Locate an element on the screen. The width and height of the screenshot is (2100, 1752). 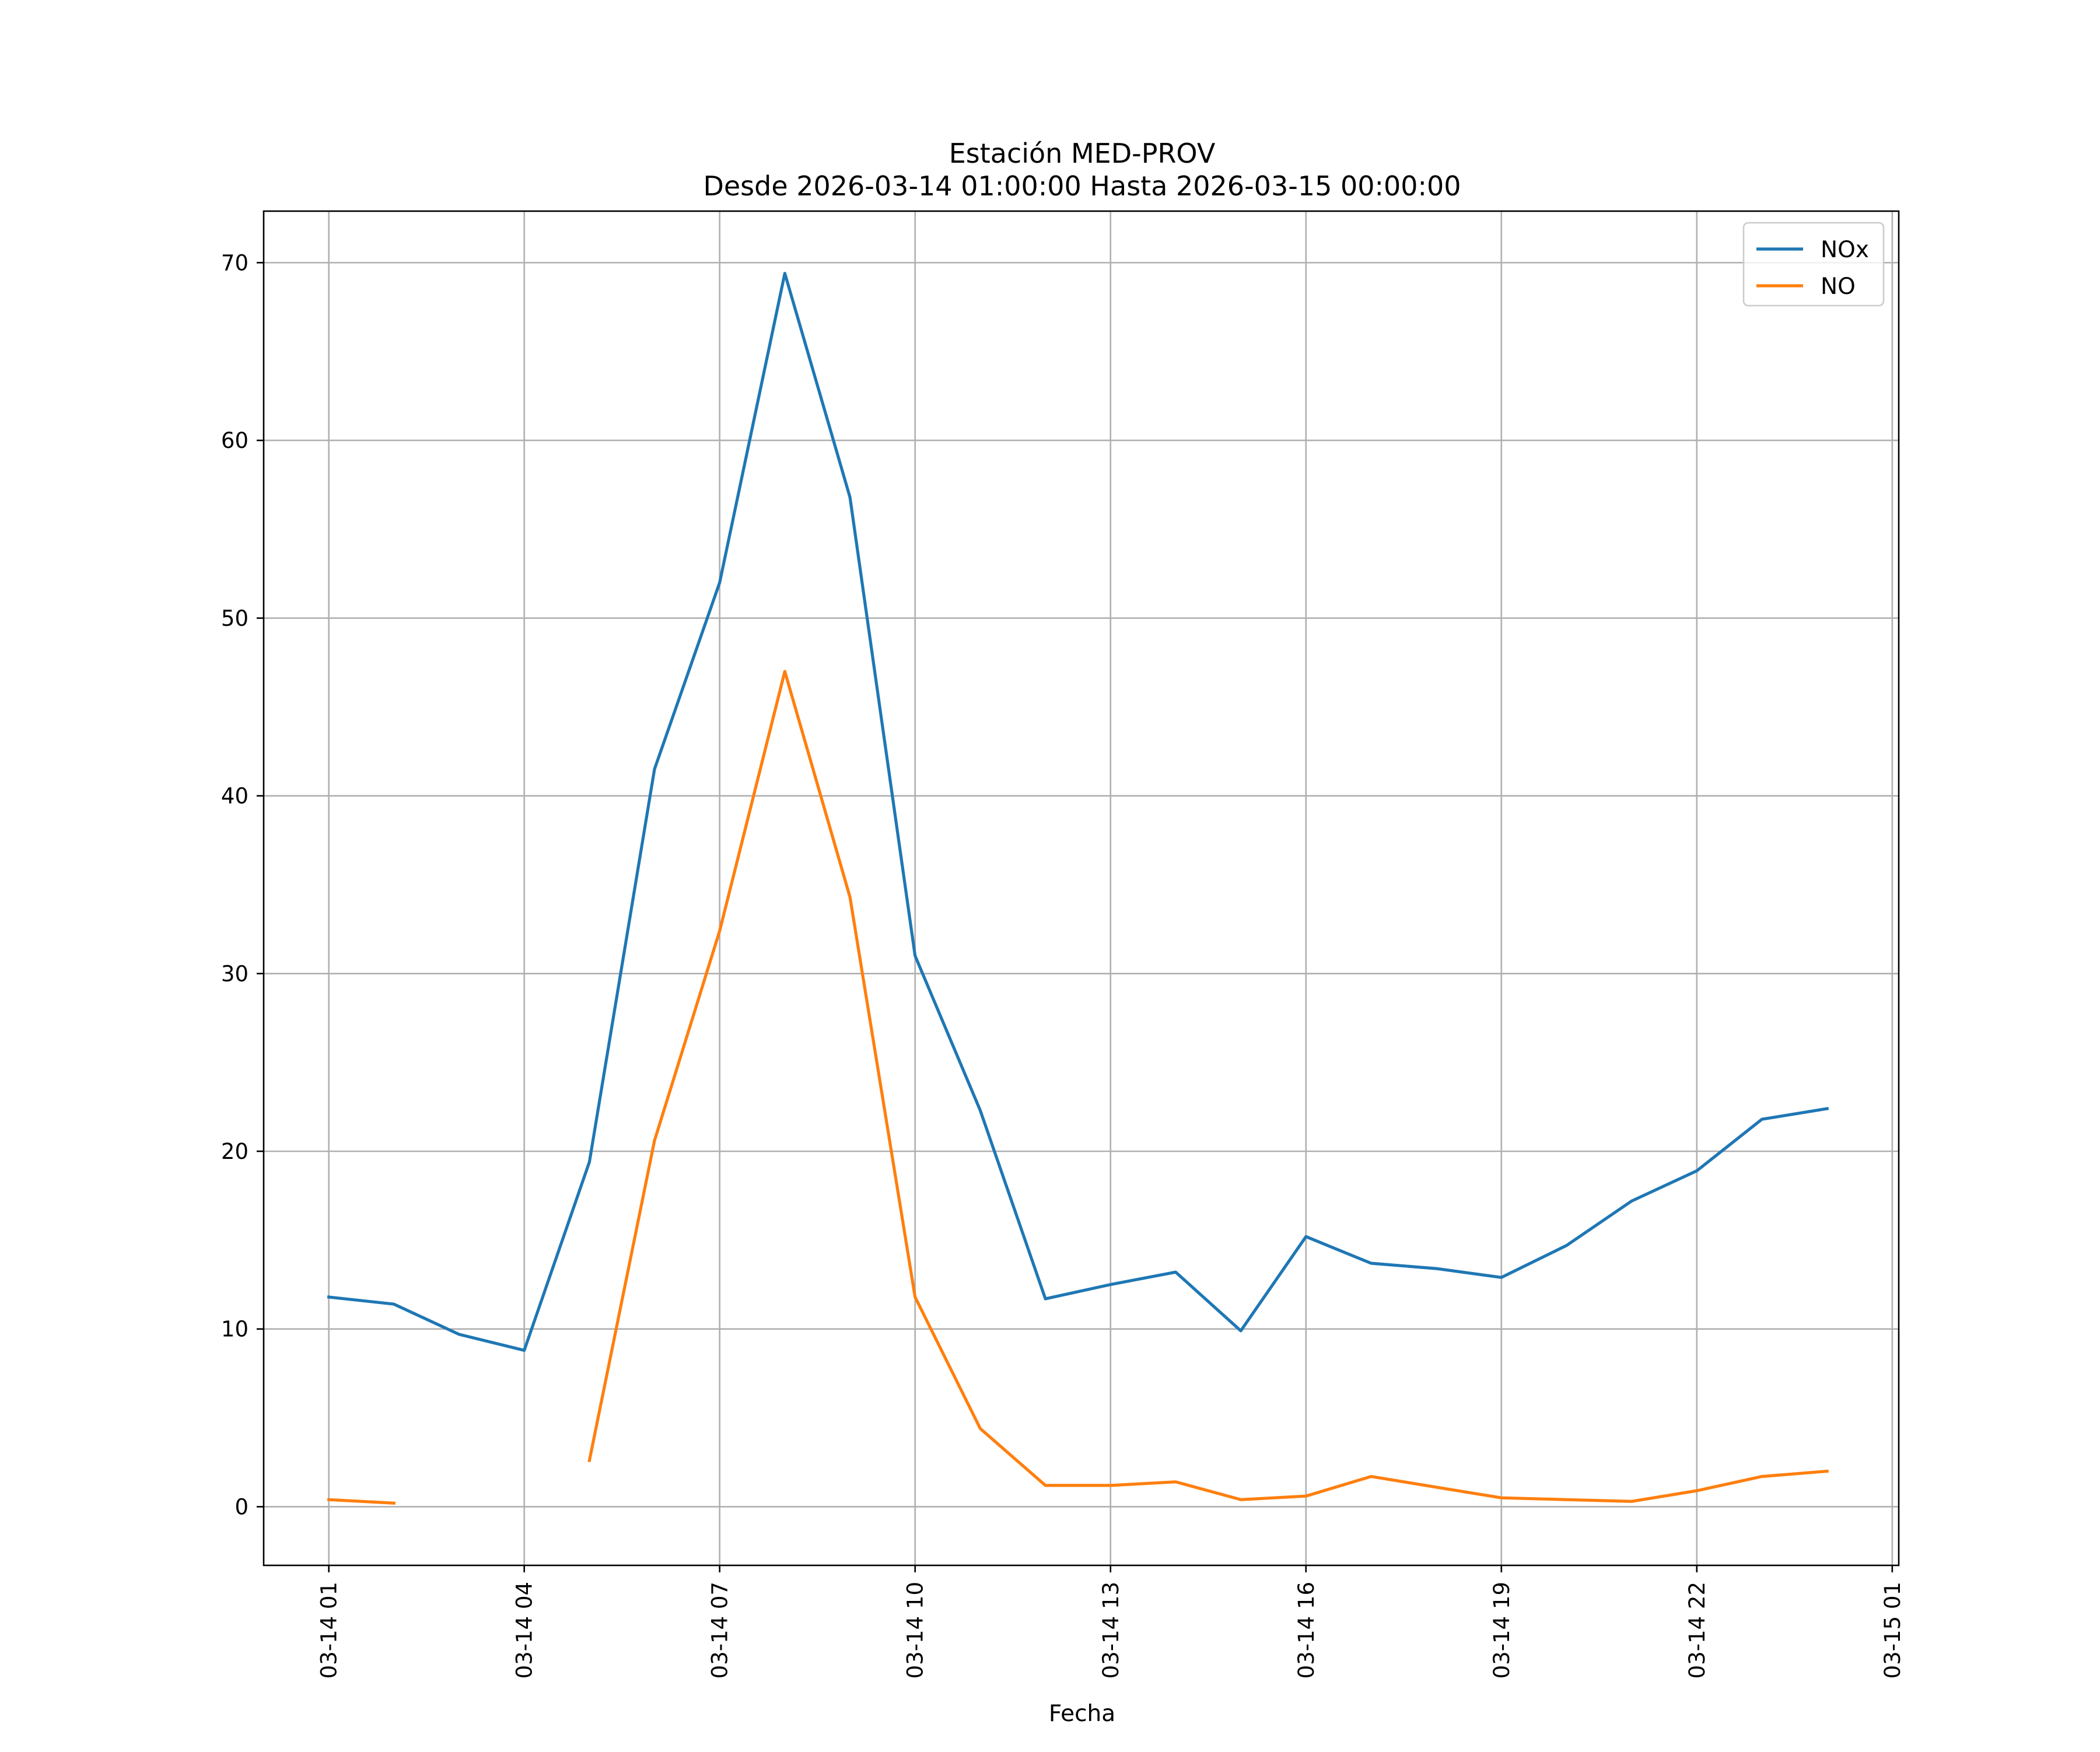
x-tick-label: 03-14 07 is located at coordinates (720, 1630).